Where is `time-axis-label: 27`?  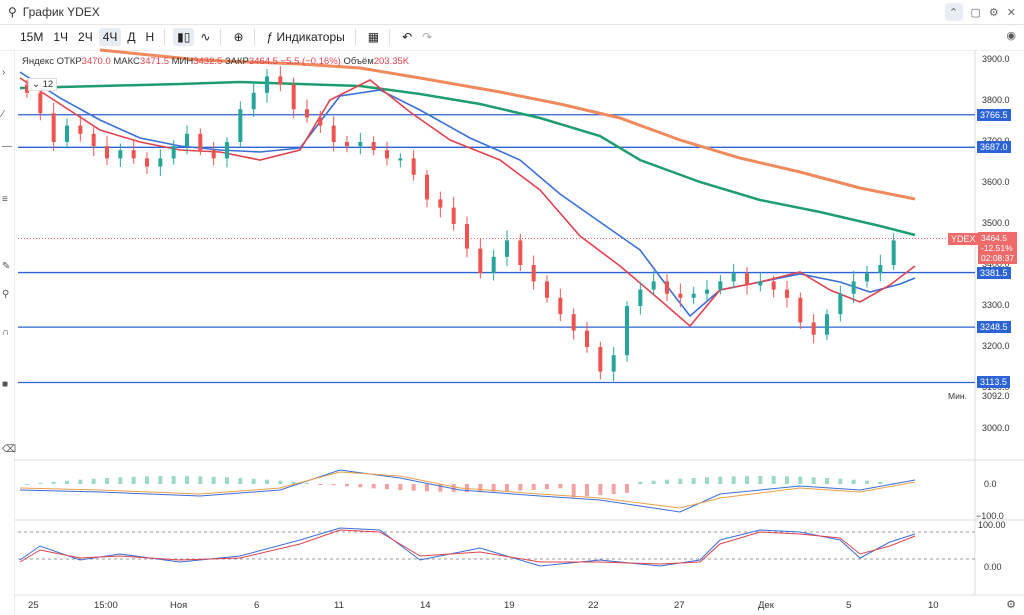
time-axis-label: 27 is located at coordinates (679, 605).